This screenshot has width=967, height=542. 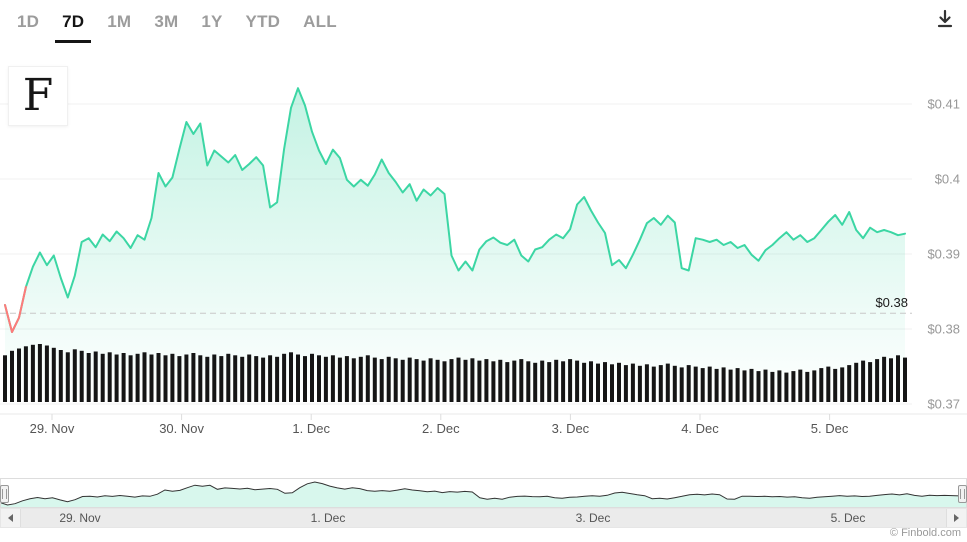 I want to click on range-button-1m: 1M, so click(x=119, y=24).